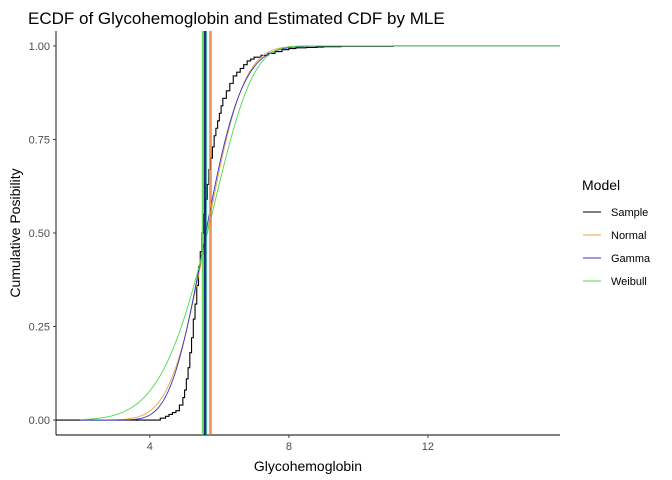 This screenshot has height=480, width=672. I want to click on legend-label-gamma: Gamma, so click(631, 259).